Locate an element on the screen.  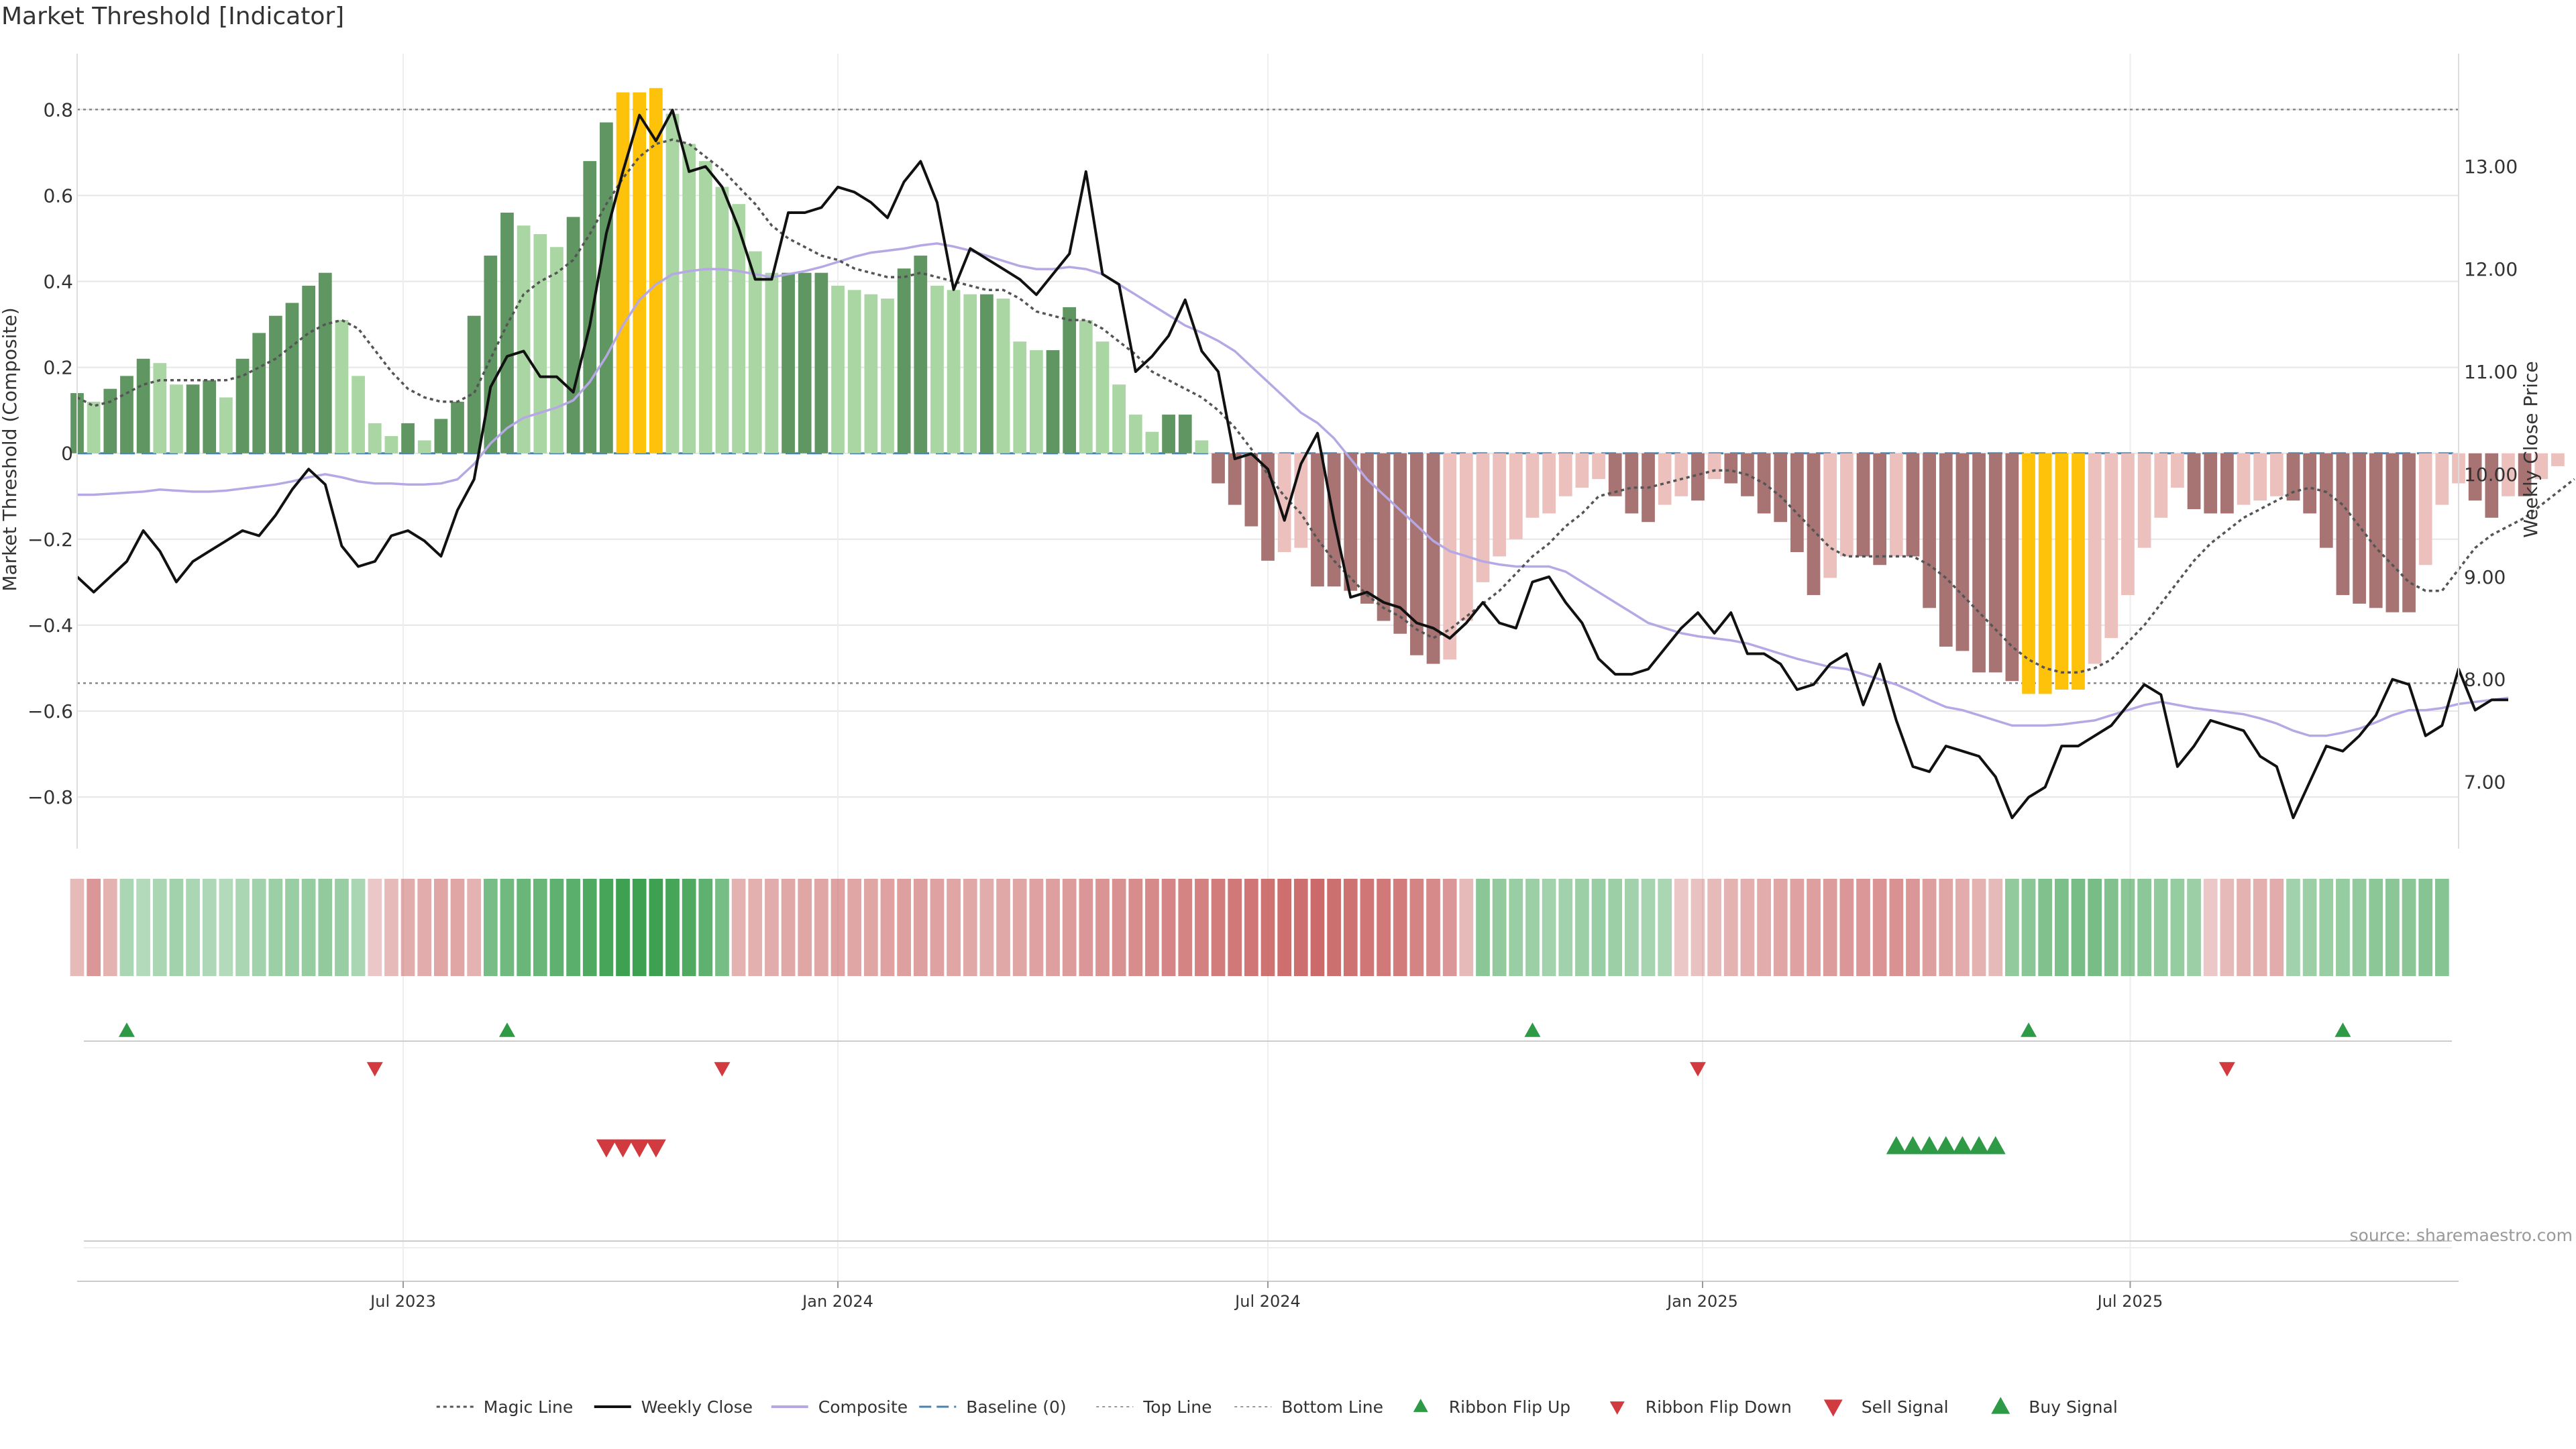
legend-label: Ribbon Flip Up is located at coordinates (1509, 1407).